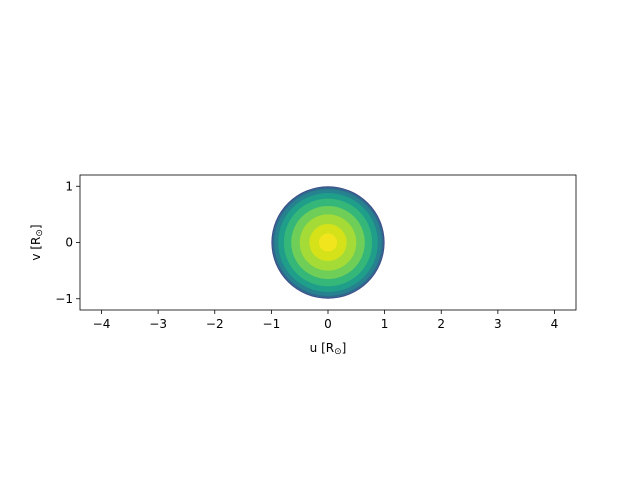  What do you see at coordinates (215, 324) in the screenshot?
I see `x-tick-label: −2` at bounding box center [215, 324].